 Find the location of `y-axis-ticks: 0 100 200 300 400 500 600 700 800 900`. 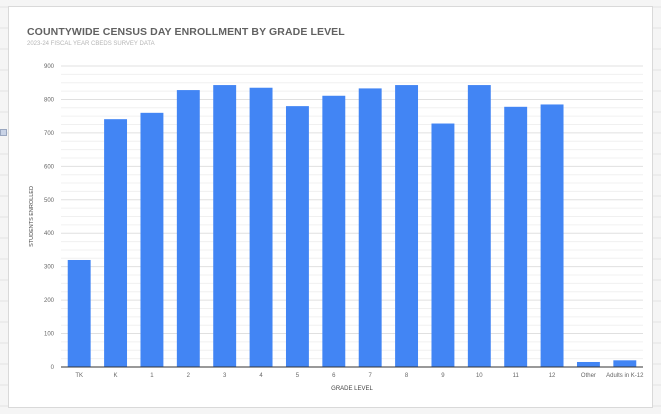

y-axis-ticks: 0 100 200 300 400 500 600 700 800 900 is located at coordinates (49, 217).